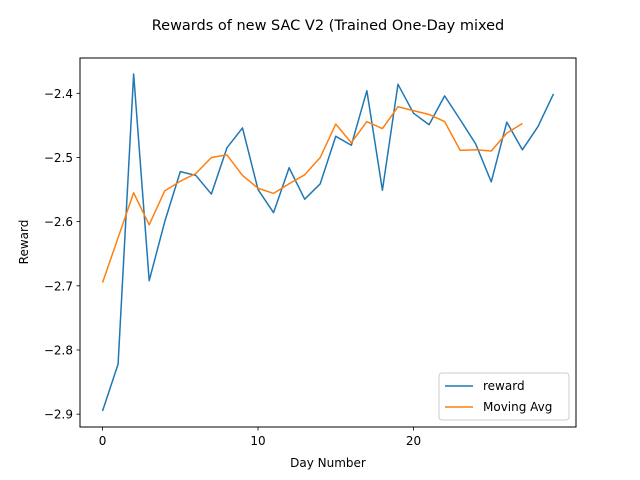 The image size is (640, 480). Describe the element at coordinates (103, 441) in the screenshot. I see `x-tick-label: 0` at that location.